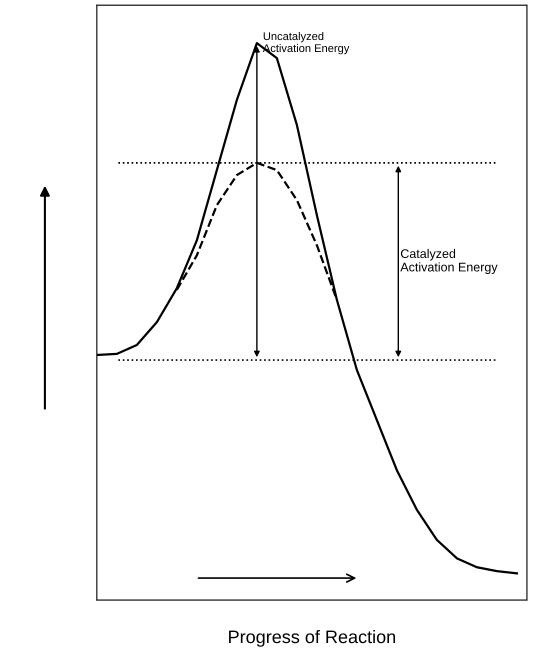  I want to click on annotation: Uncatalyzed Activation Energy, so click(306, 43).